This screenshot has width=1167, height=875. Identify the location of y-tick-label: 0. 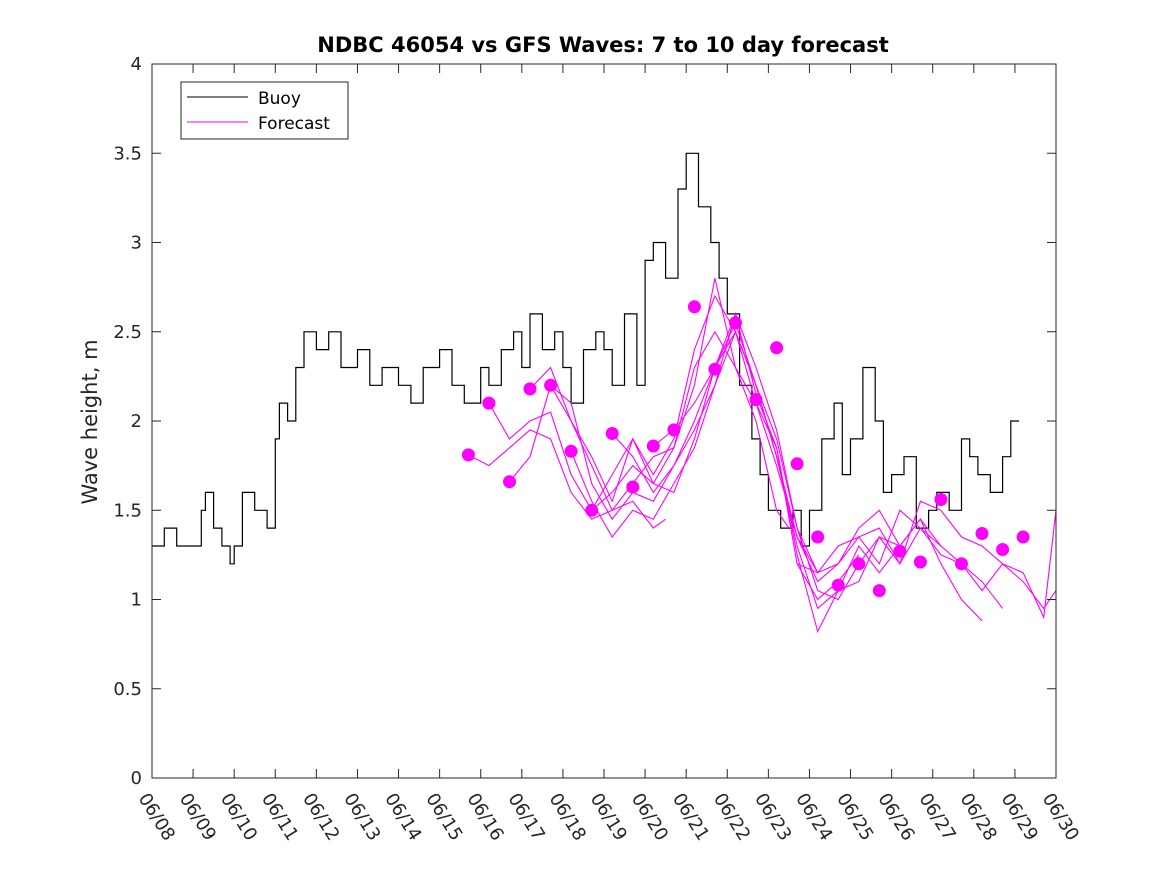
(136, 778).